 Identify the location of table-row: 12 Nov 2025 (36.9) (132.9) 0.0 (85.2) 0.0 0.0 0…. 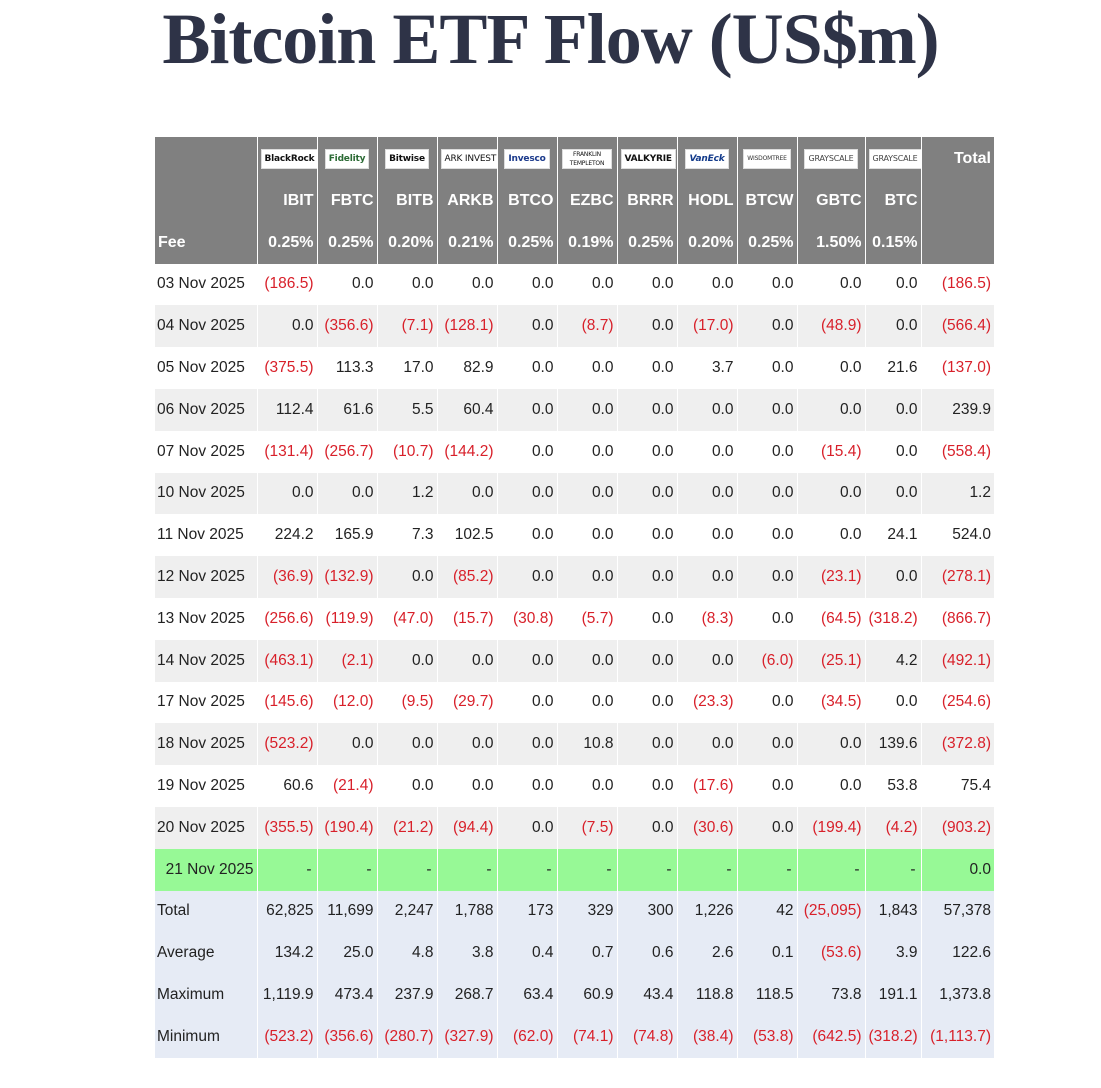
(574, 577).